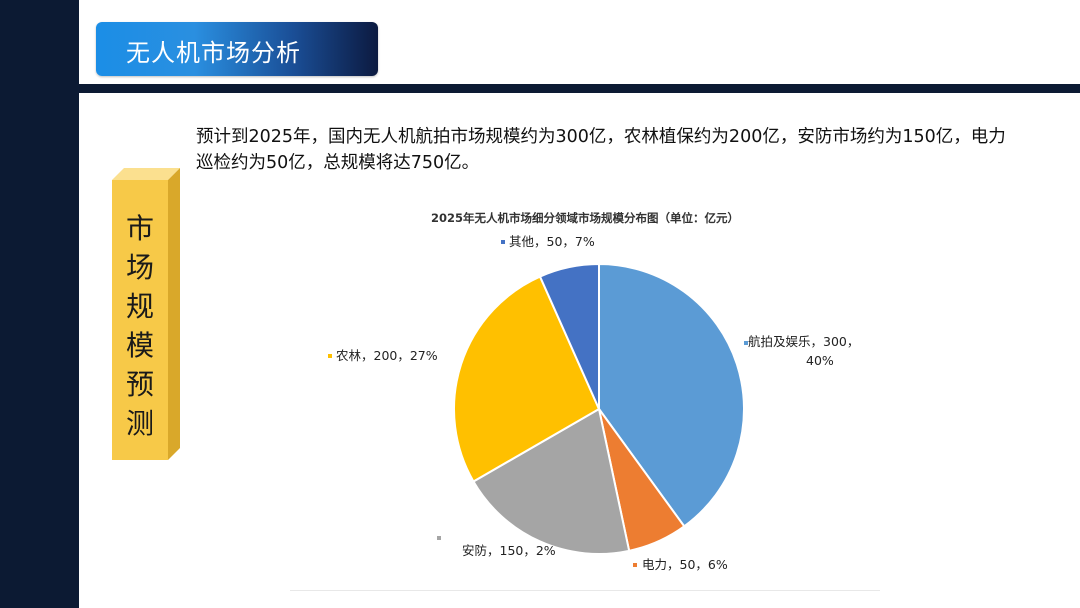 This screenshot has height=608, width=1080. What do you see at coordinates (140, 326) in the screenshot?
I see `side-label: 市 场 规 模 预 测` at bounding box center [140, 326].